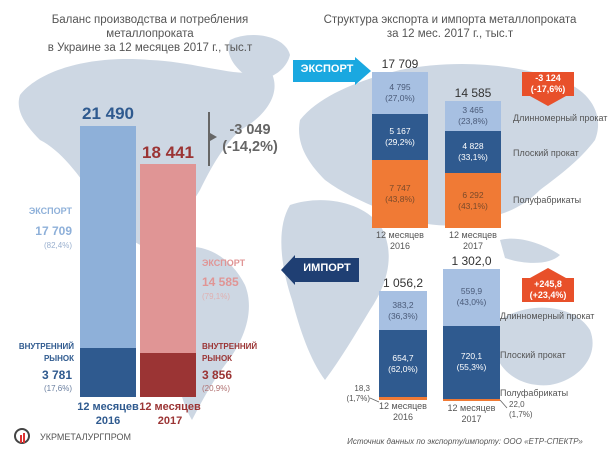  Describe the element at coordinates (108, 407) in the screenshot. I see `period-2016-line1: 12 месяцев` at that location.